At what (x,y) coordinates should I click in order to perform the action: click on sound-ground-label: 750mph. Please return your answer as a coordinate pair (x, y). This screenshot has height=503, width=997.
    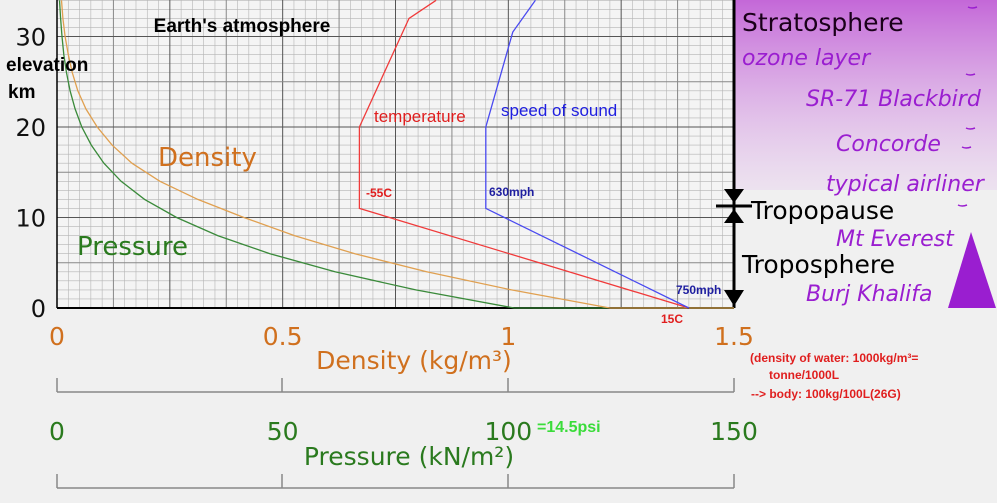
    Looking at the image, I should click on (698, 290).